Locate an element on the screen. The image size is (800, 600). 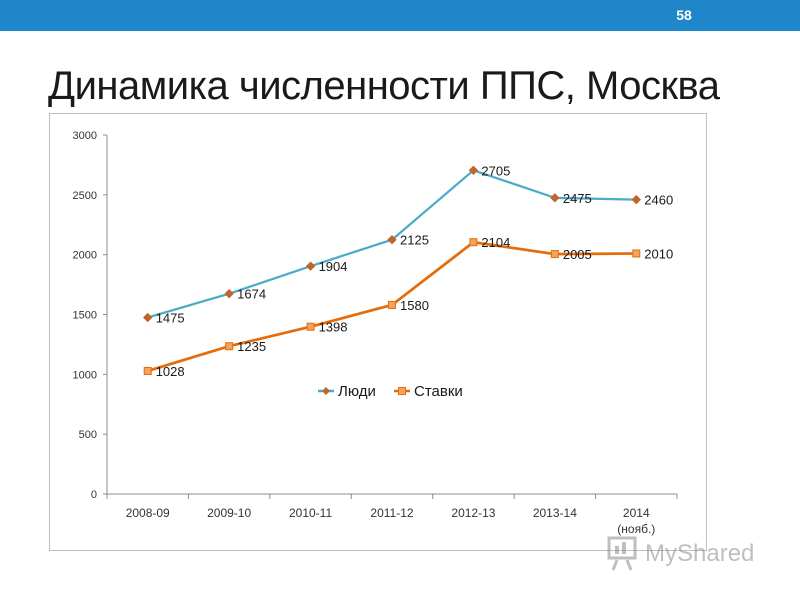
x-tick-label: 2008-09 is located at coordinates (148, 513).